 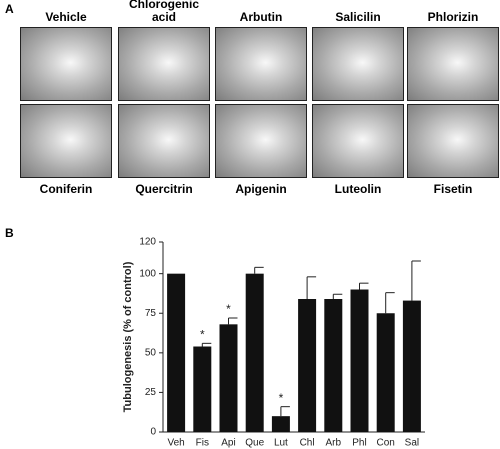 I want to click on image-label: Quercitrin, so click(x=164, y=189).